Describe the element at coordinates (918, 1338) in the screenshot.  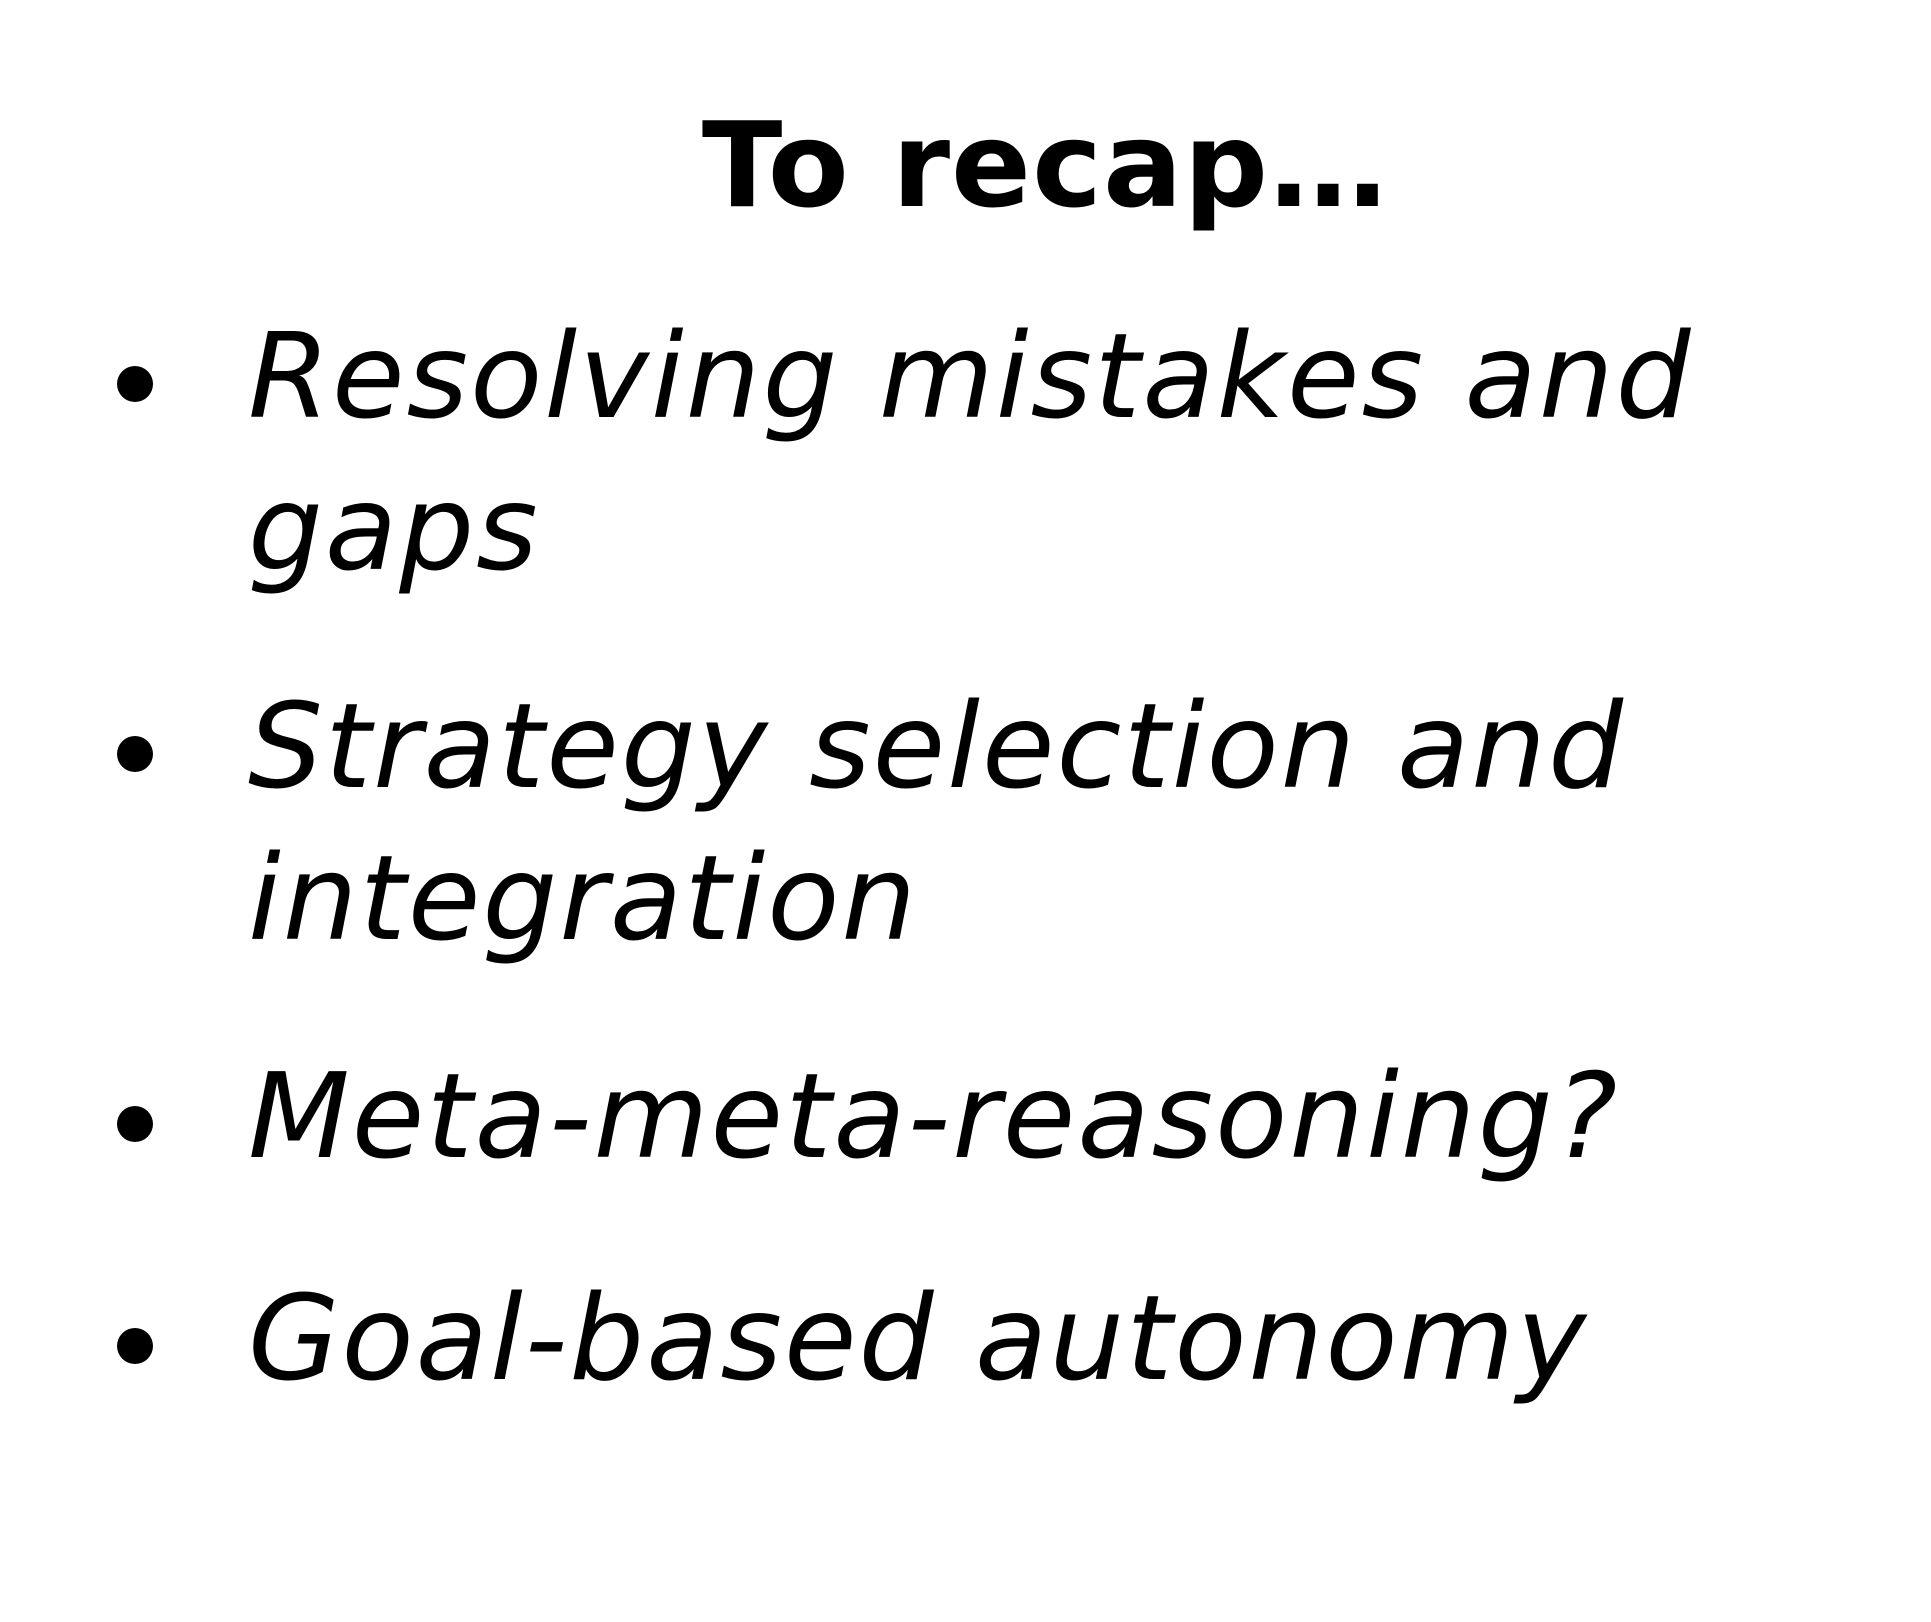
I see `bullet-text: Goal-based autonomy` at that location.